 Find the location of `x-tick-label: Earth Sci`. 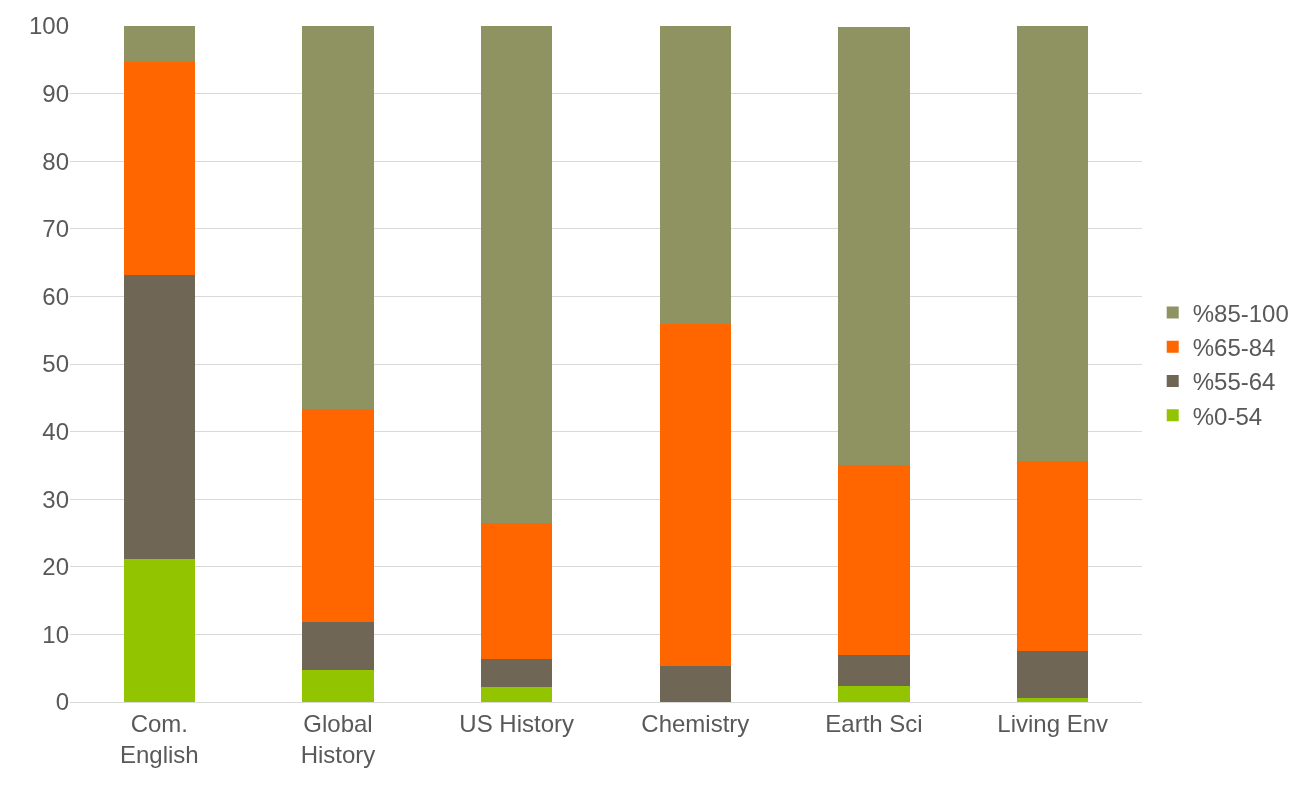

x-tick-label: Earth Sci is located at coordinates (874, 723).